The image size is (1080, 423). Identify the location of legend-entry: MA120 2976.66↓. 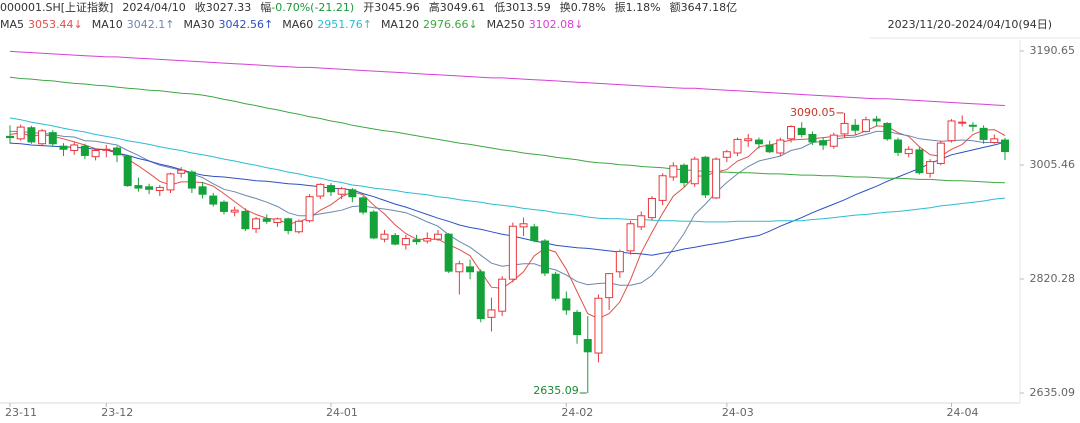
(429, 25).